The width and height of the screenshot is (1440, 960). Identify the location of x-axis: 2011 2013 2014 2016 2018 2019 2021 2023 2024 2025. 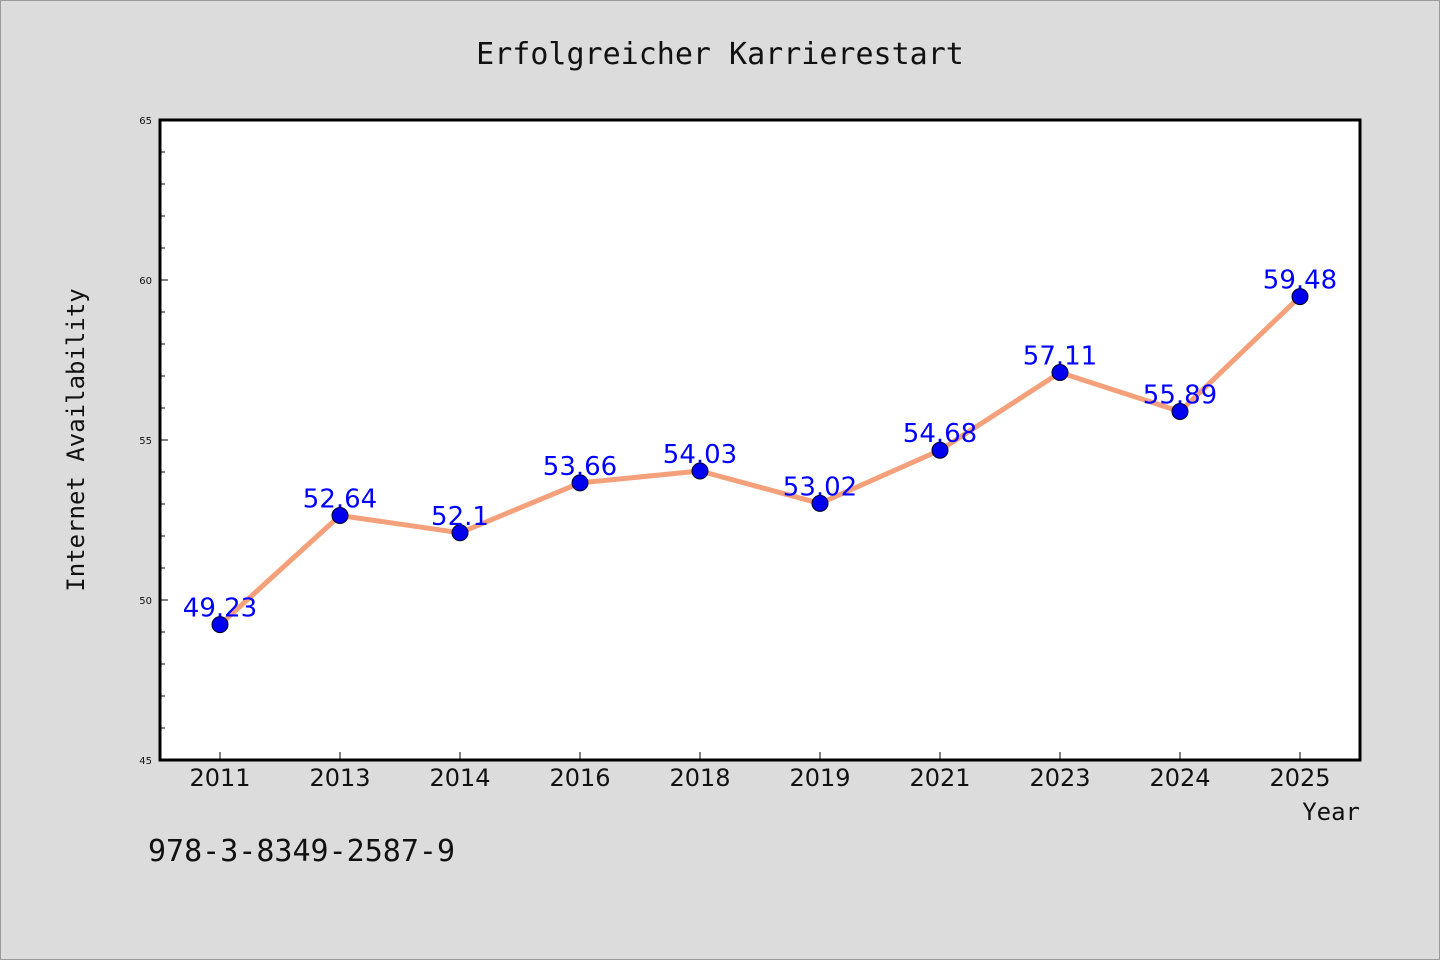
(760, 772).